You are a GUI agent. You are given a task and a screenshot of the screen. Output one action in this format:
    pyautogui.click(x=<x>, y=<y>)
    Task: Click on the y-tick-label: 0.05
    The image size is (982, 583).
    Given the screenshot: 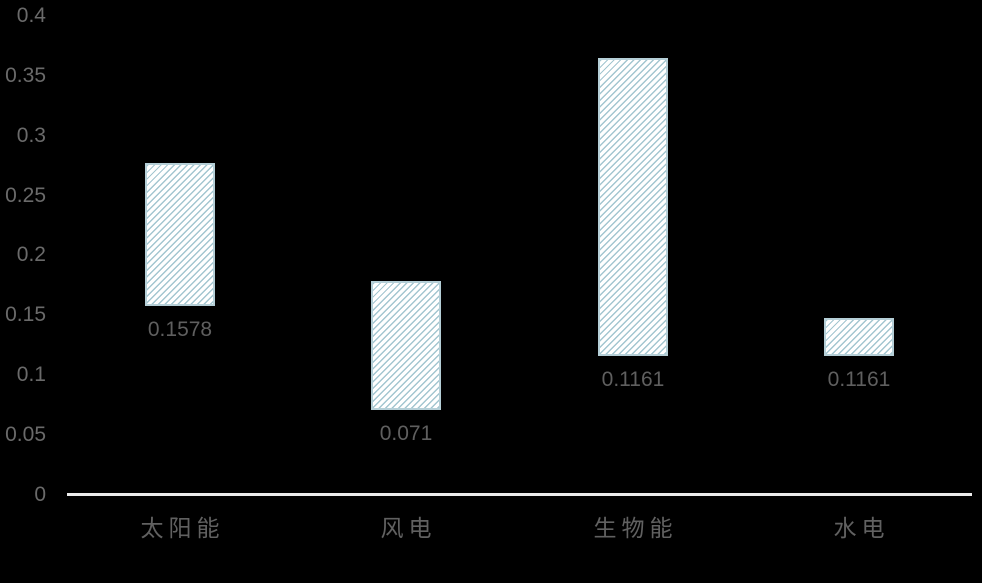 What is the action you would take?
    pyautogui.click(x=25, y=435)
    